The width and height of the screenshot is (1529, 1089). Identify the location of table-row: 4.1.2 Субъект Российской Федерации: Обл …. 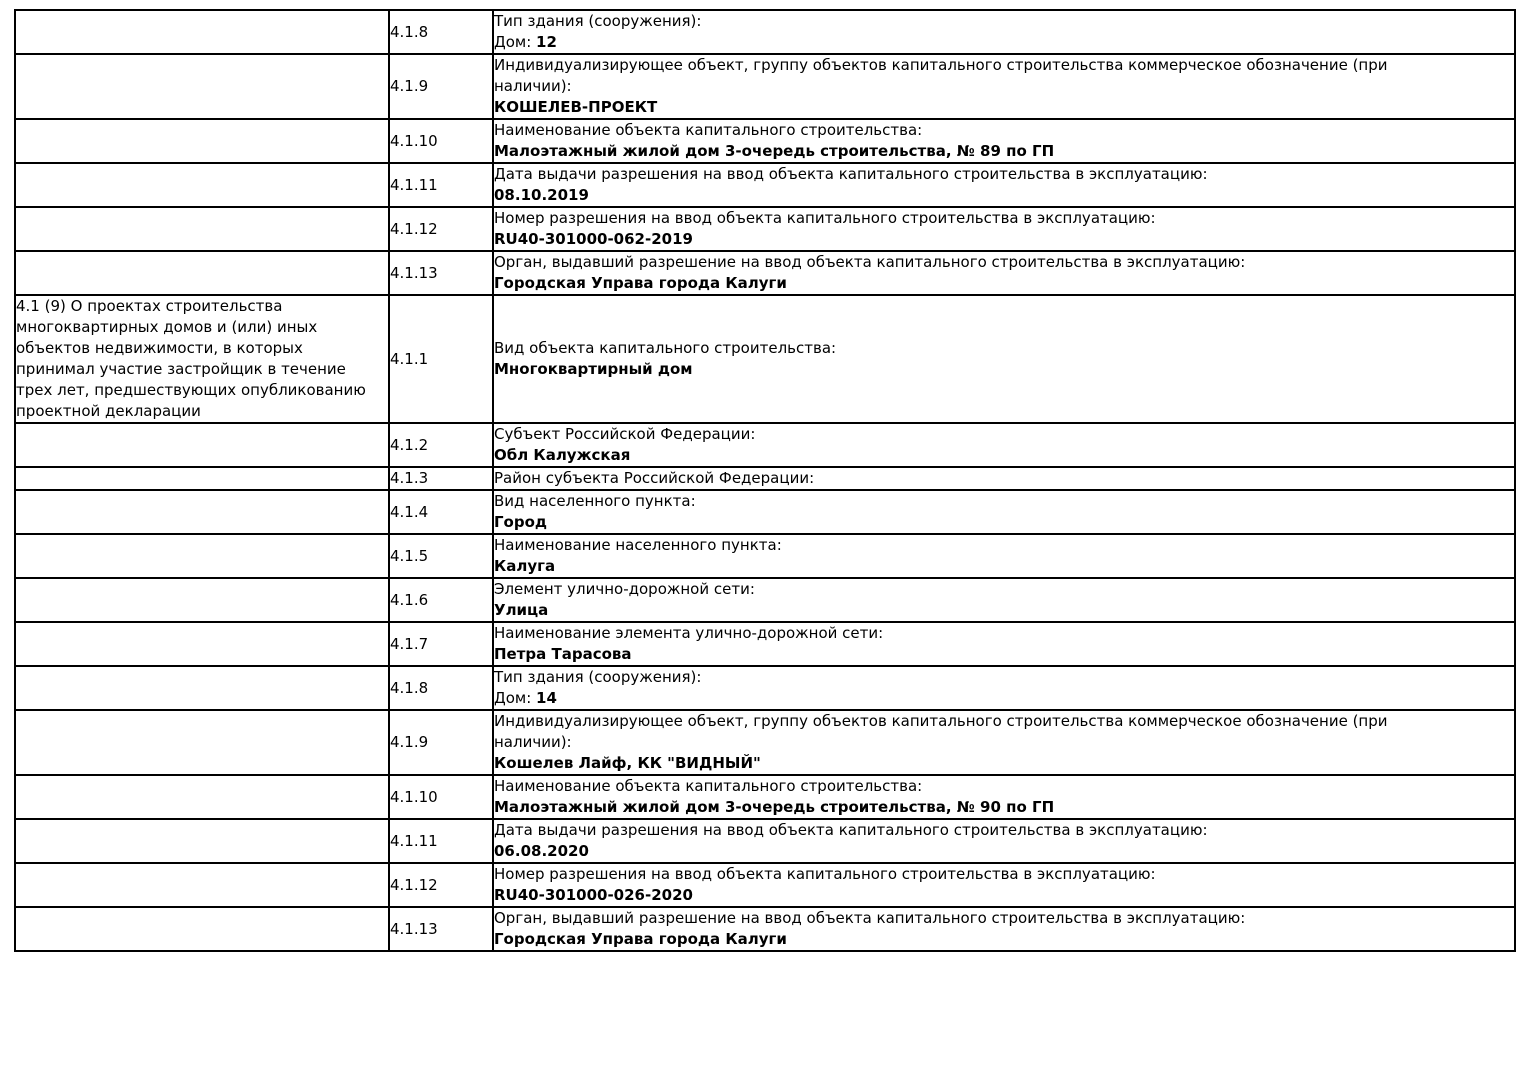
(765, 445).